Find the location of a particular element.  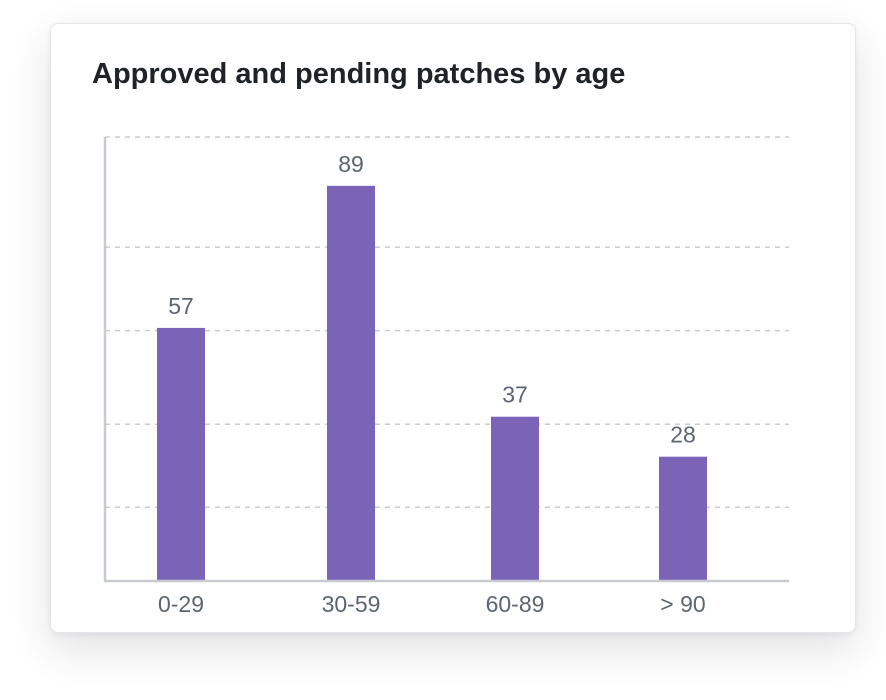

x-tick-label-4: > 90 is located at coordinates (682, 604).